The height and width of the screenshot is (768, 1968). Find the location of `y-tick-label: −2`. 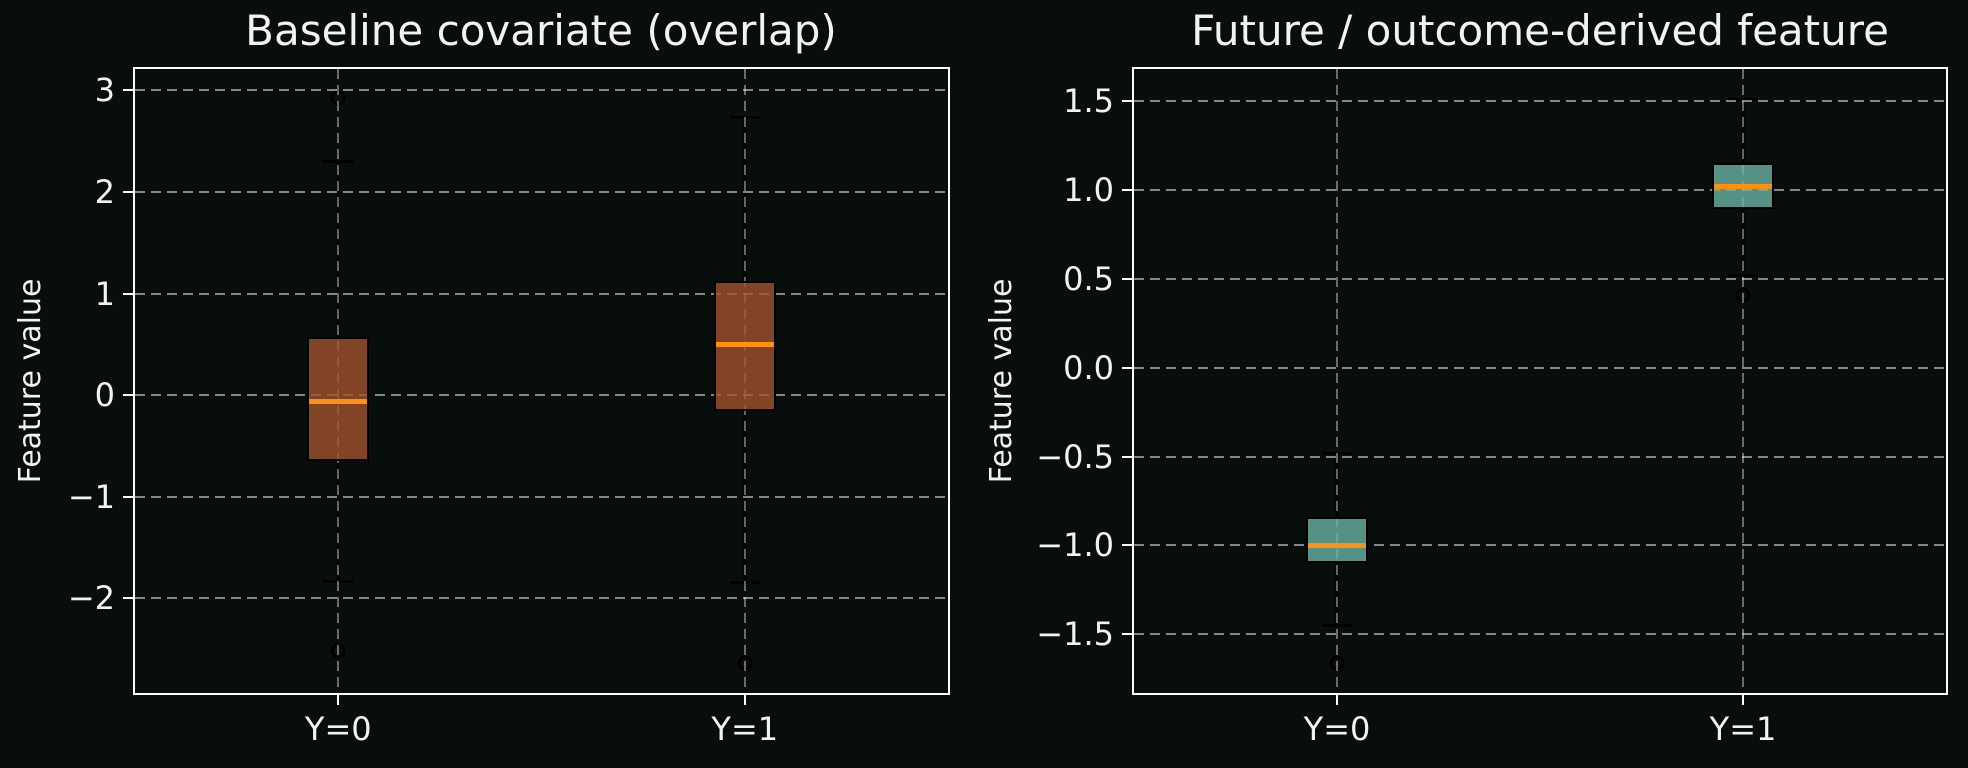

y-tick-label: −2 is located at coordinates (91, 598).